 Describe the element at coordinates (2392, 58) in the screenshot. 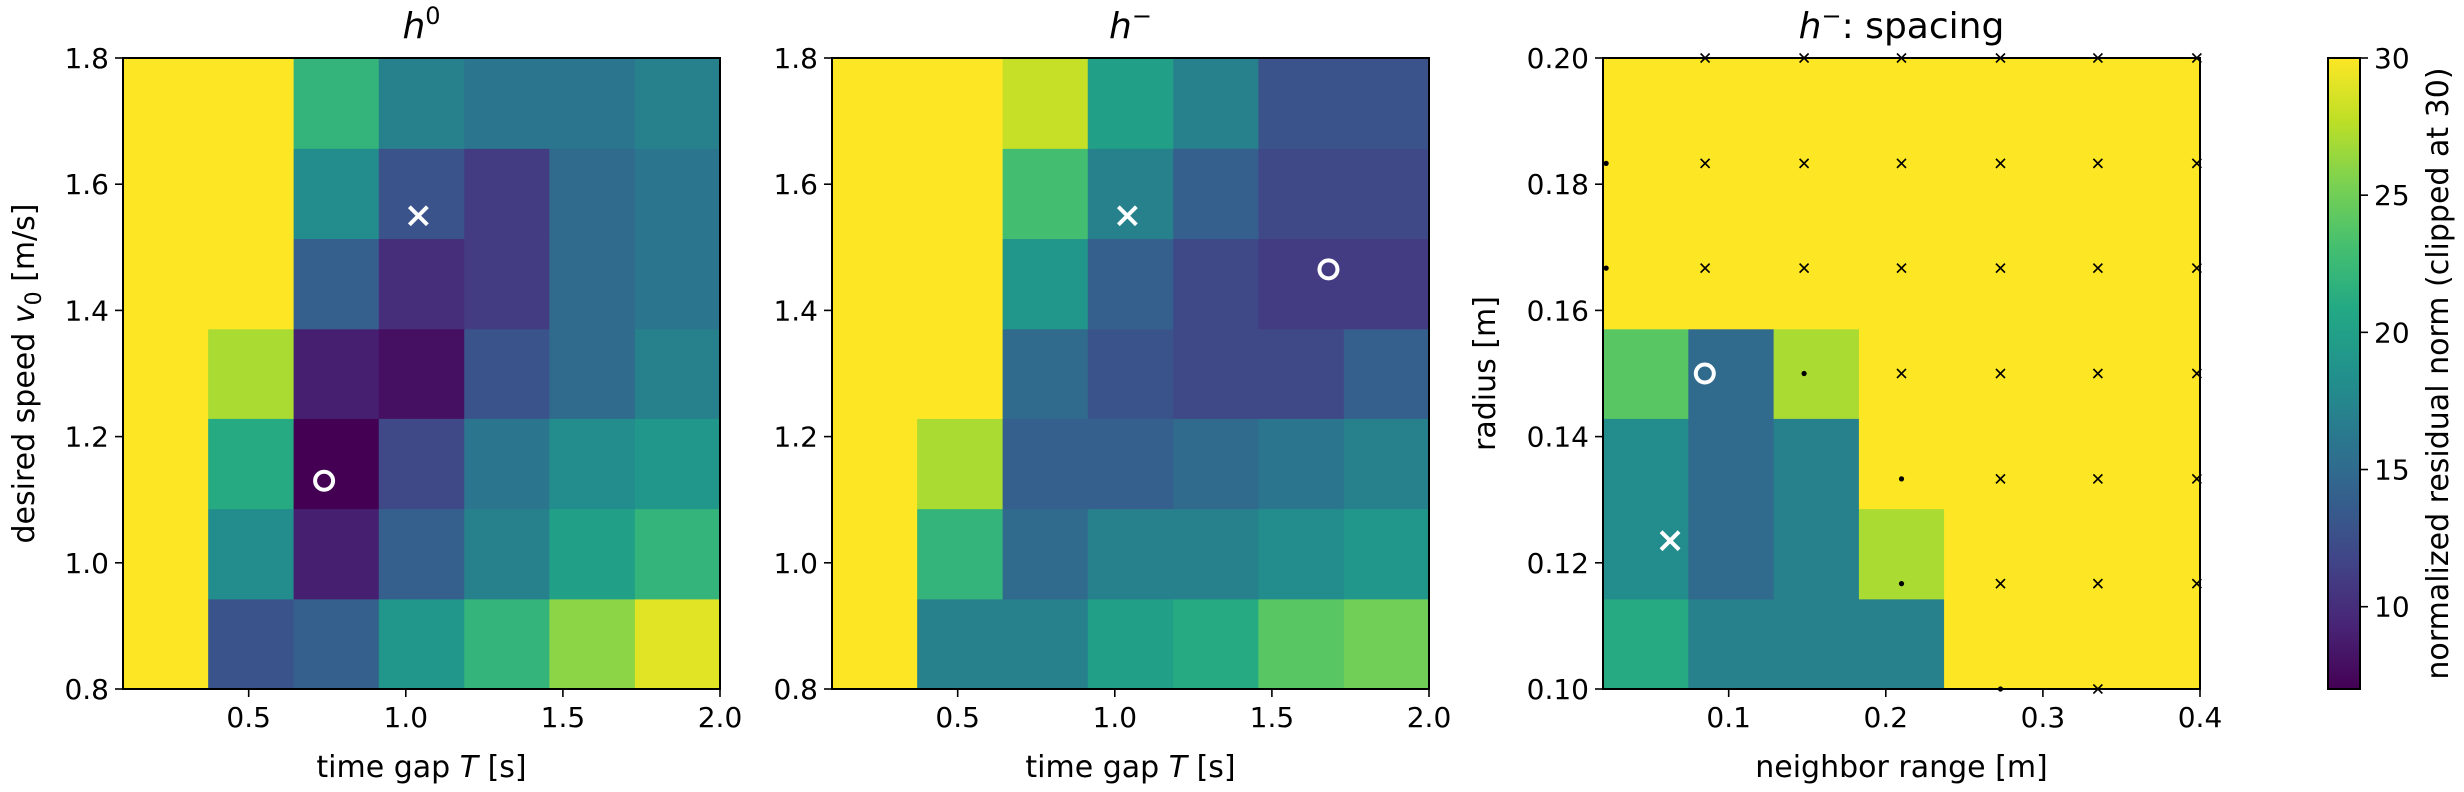

I see `colorbar-tick-label: 30` at that location.